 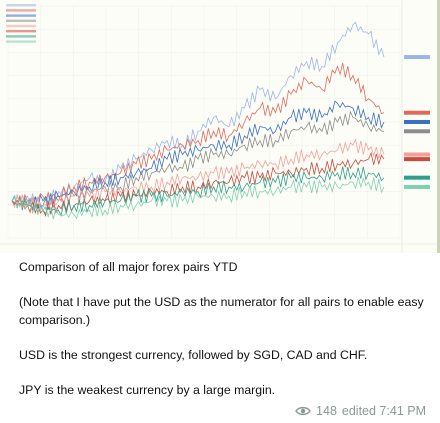 I want to click on caption-line-1: Comparison of all major forex pairs YTD, so click(x=128, y=267).